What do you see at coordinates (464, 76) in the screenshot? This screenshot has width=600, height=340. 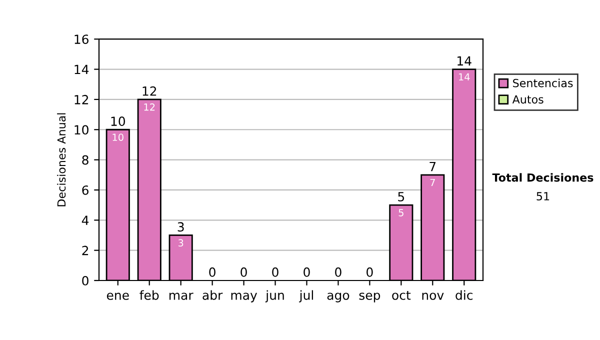 I see `data-label: 14` at bounding box center [464, 76].